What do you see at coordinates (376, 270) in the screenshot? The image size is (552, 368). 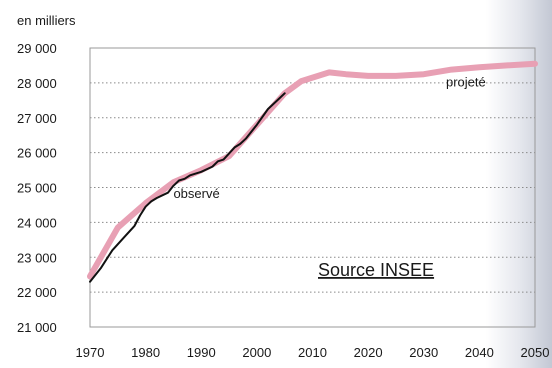 I see `source-note: Source INSEE` at bounding box center [376, 270].